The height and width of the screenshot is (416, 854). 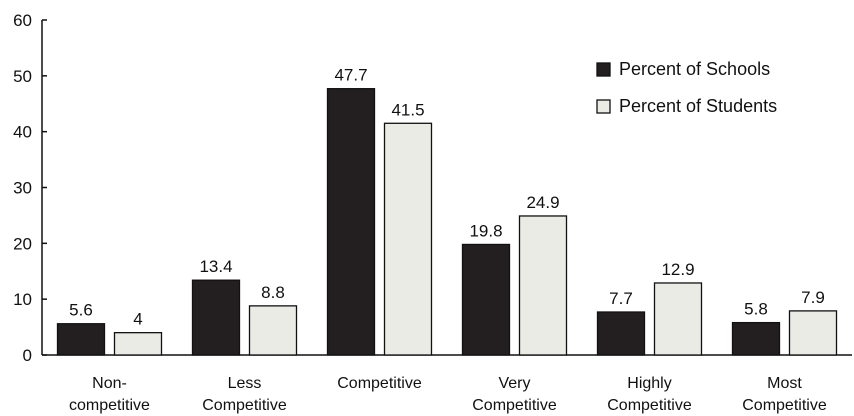 What do you see at coordinates (621, 298) in the screenshot?
I see `data-label-schools-4: 7.7` at bounding box center [621, 298].